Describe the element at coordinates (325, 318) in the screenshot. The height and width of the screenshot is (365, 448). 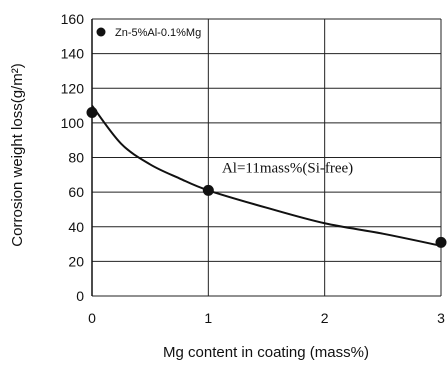
I see `x-tick-label: 2` at that location.